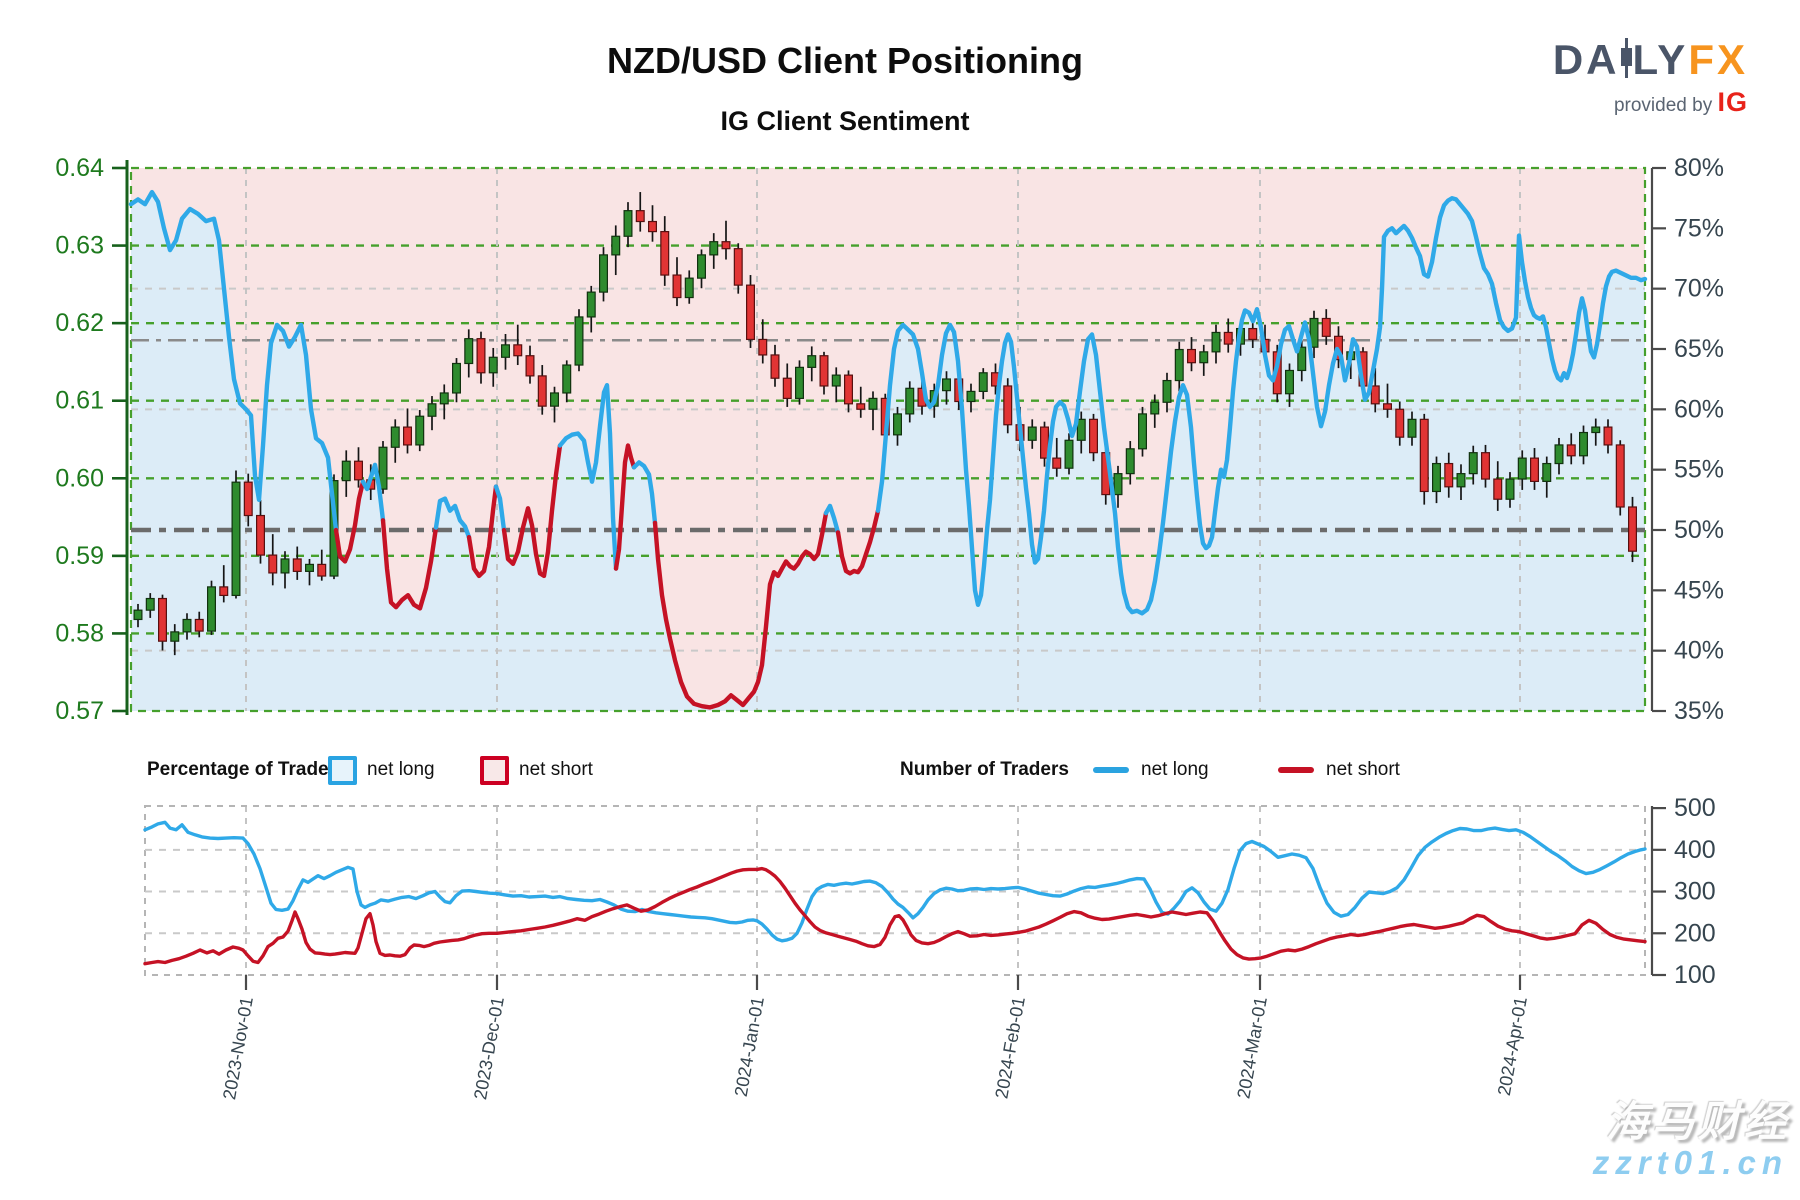 The width and height of the screenshot is (1800, 1200). Describe the element at coordinates (79, 556) in the screenshot. I see `svg-text: 0.59` at that location.